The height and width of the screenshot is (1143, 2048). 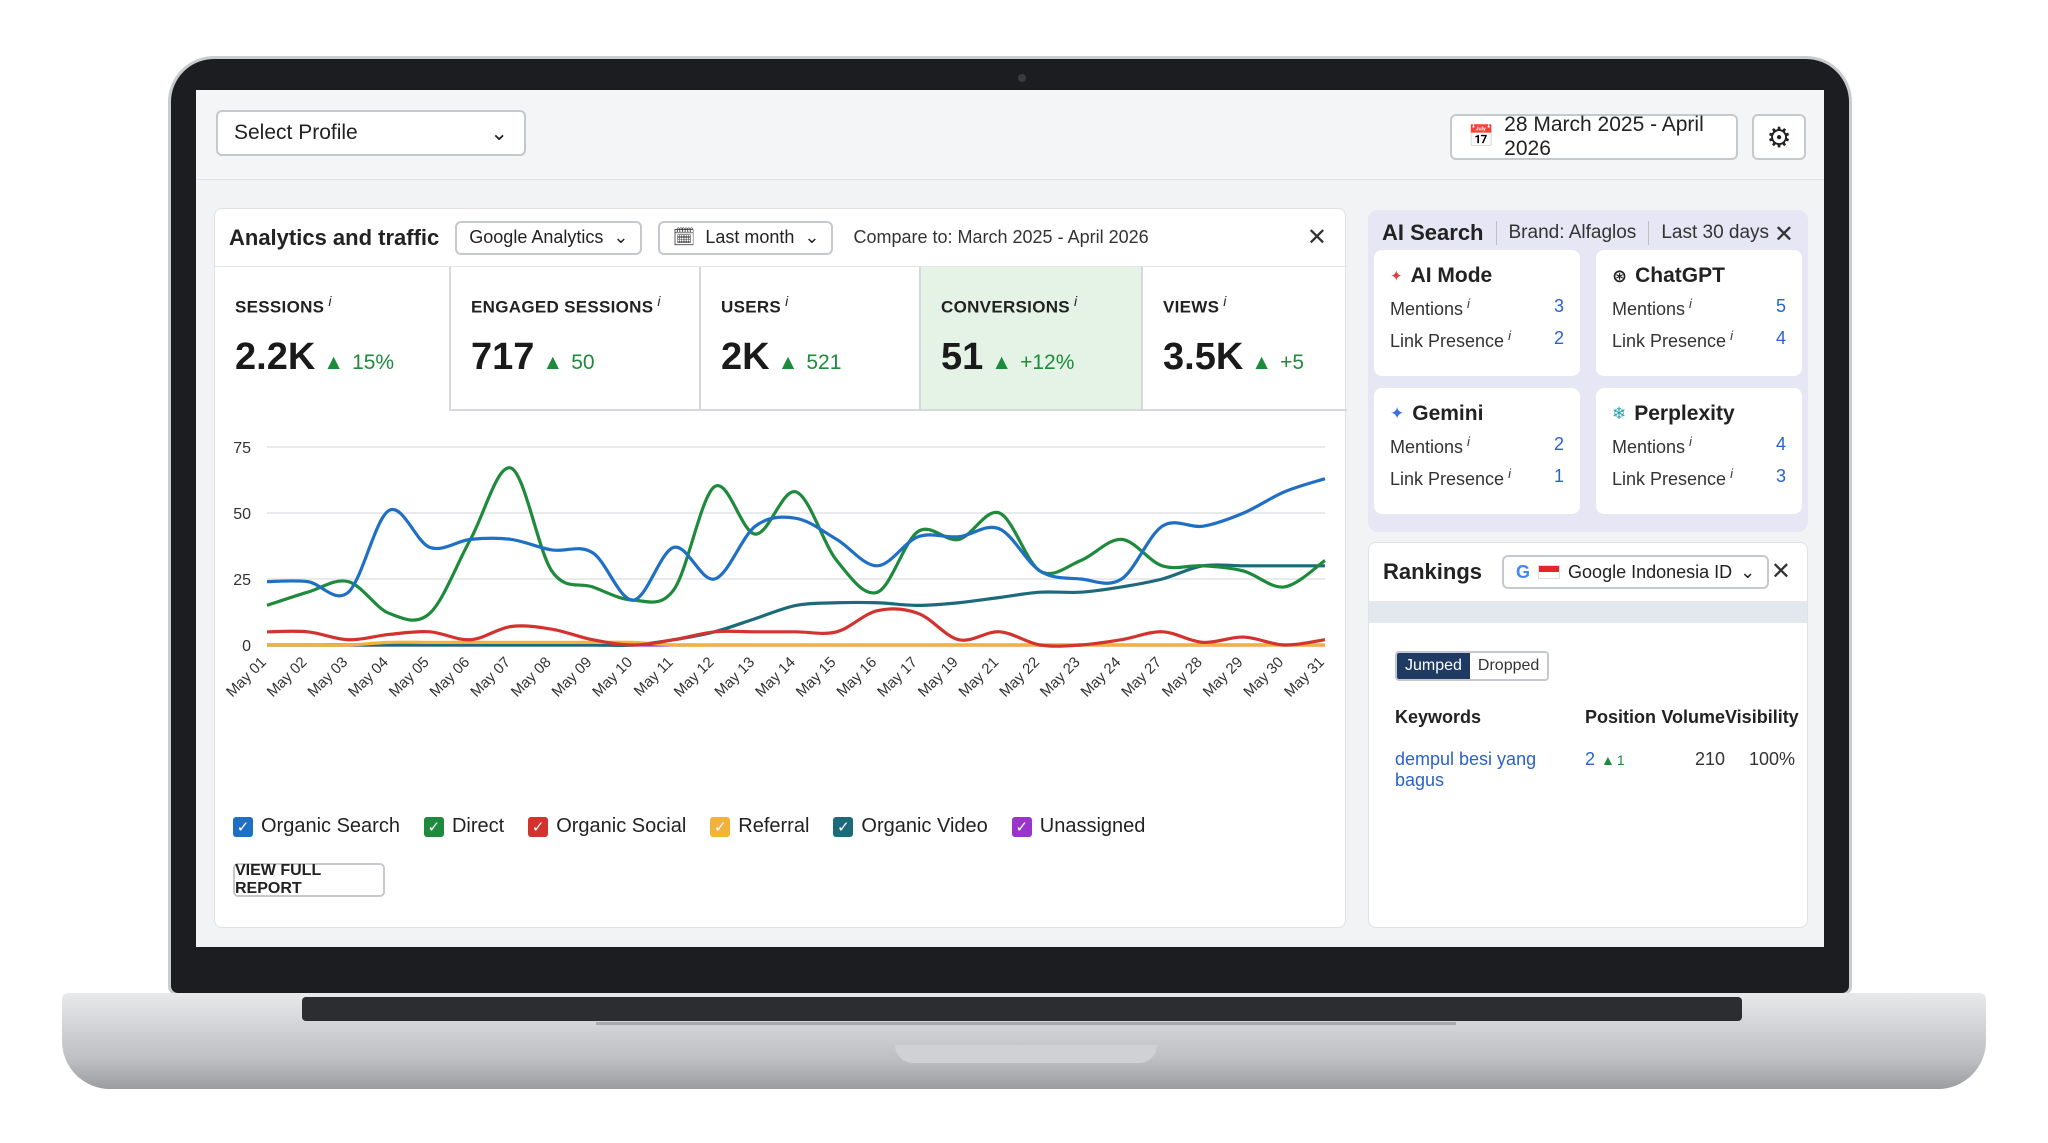 What do you see at coordinates (287, 677) in the screenshot?
I see `x-tick-label: May 02` at bounding box center [287, 677].